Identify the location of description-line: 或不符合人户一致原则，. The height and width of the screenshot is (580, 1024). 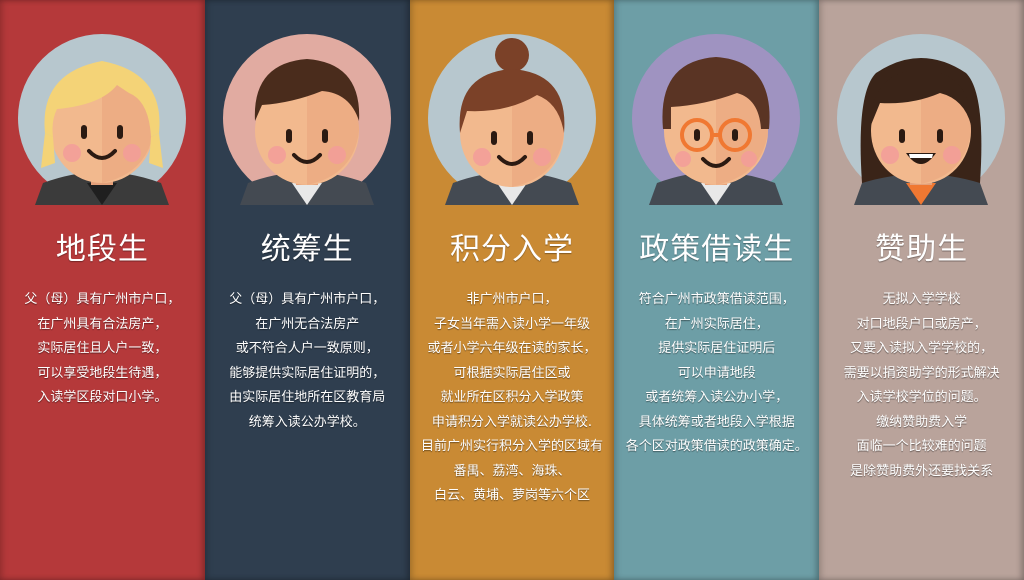
(307, 348).